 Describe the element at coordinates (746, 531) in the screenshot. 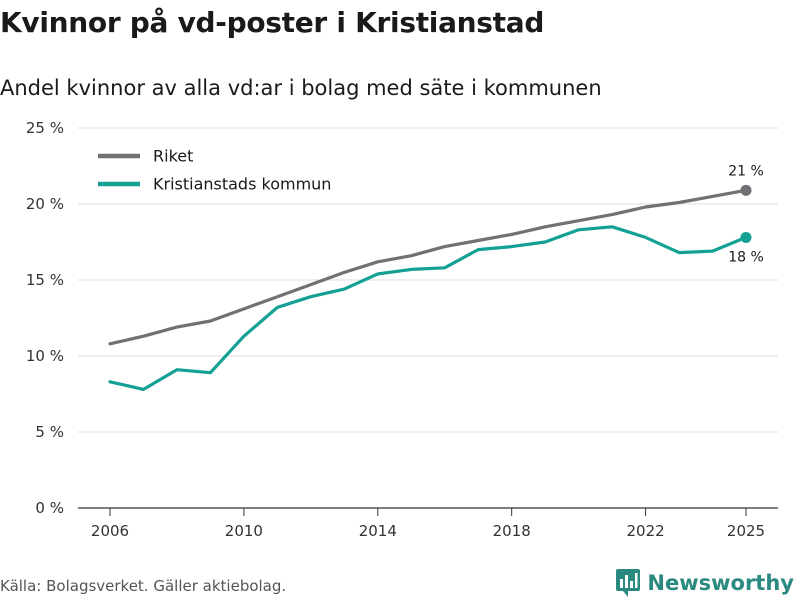

I see `x-tick-label: 2025` at that location.